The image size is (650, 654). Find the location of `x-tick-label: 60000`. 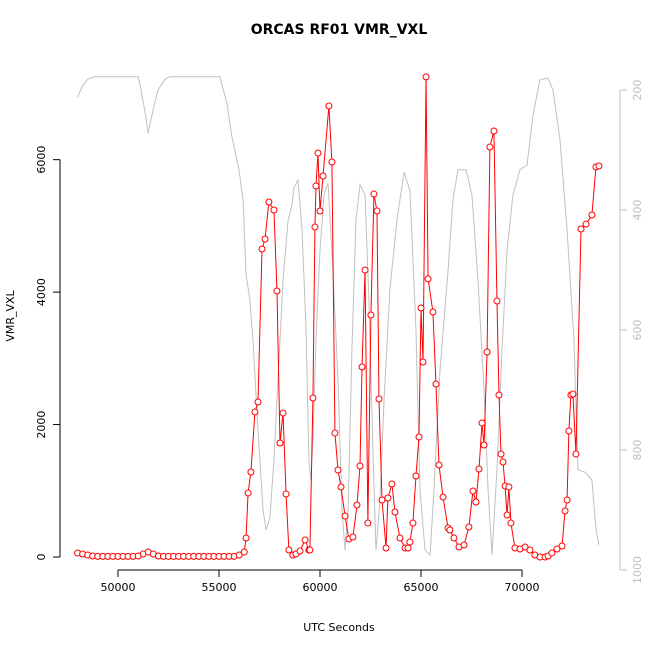

x-tick-label: 60000 is located at coordinates (320, 587).